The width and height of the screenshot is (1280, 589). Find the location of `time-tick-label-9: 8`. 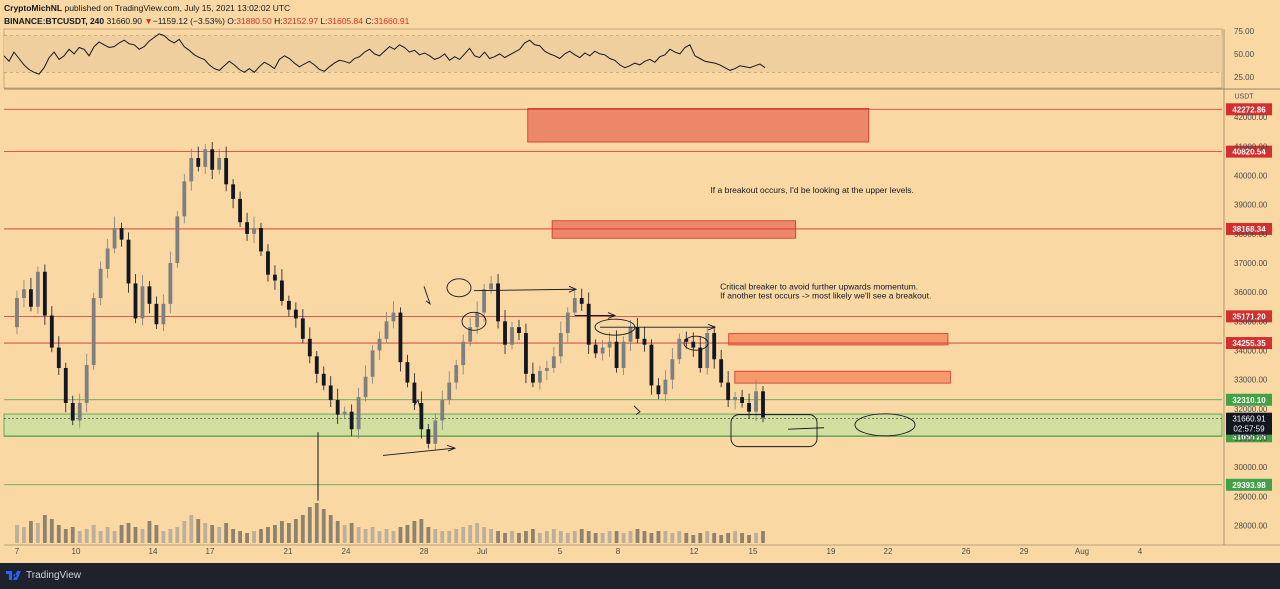

time-tick-label-9: 8 is located at coordinates (618, 551).